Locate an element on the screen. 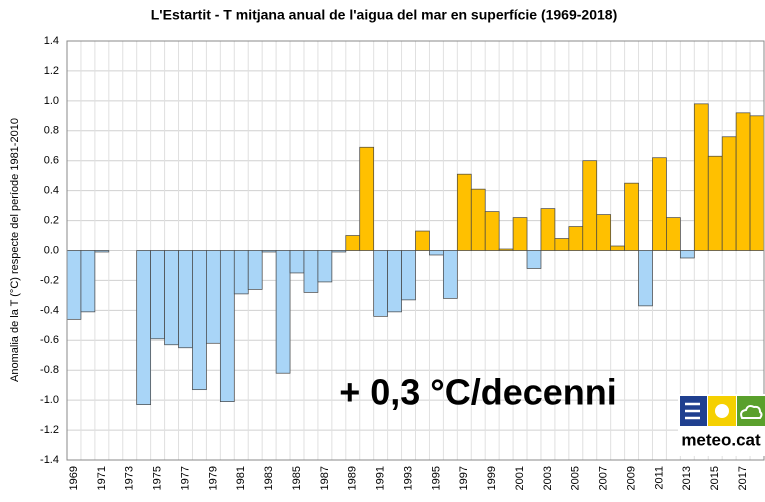  y-tick-label: -1.2 is located at coordinates (49, 430).